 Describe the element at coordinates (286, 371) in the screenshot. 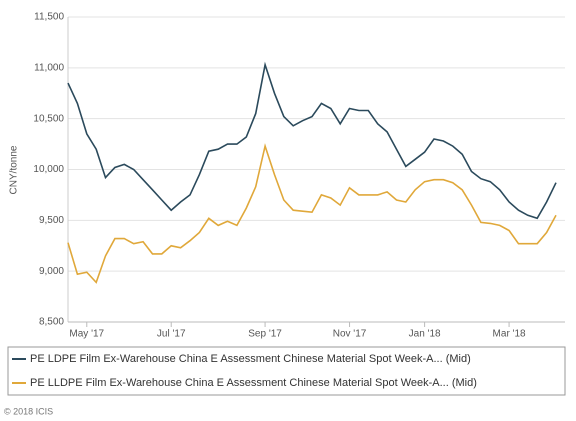

I see `legend-box` at that location.